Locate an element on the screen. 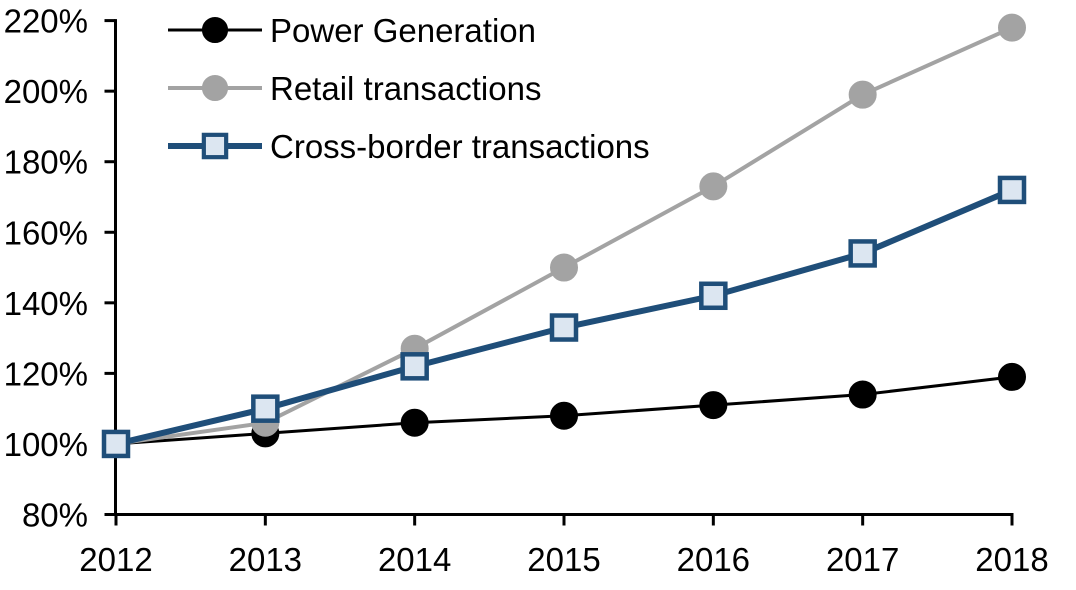 The height and width of the screenshot is (590, 1076). data-point-power-generation-2017 is located at coordinates (862, 394).